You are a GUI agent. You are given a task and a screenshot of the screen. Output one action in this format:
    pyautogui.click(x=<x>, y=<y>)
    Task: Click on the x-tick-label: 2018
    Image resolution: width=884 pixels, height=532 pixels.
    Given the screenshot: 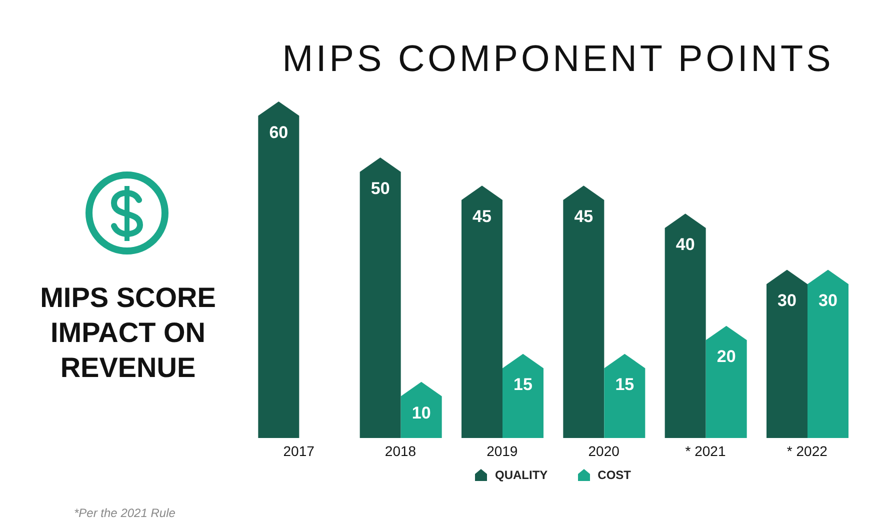 What is the action you would take?
    pyautogui.click(x=400, y=450)
    